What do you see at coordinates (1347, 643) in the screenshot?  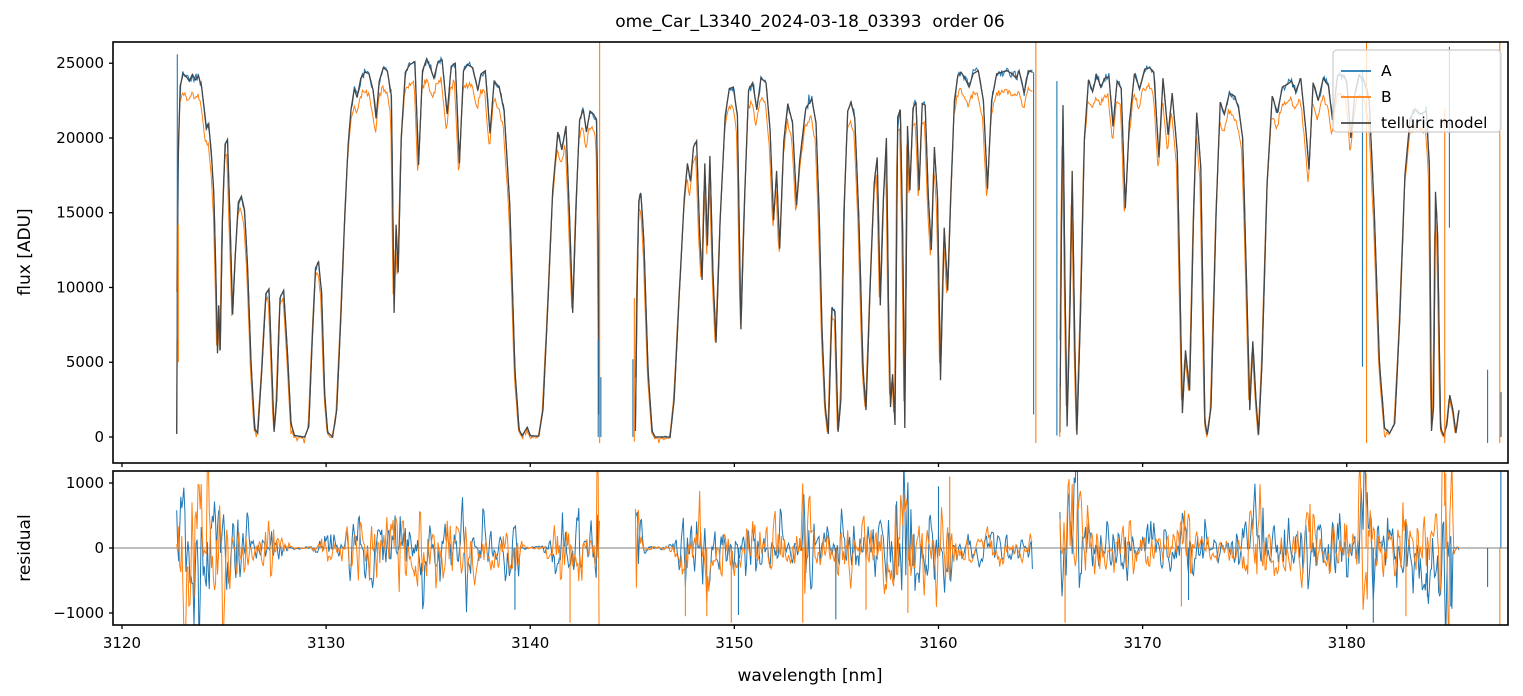 I see `x-tick-label: 3180` at bounding box center [1347, 643].